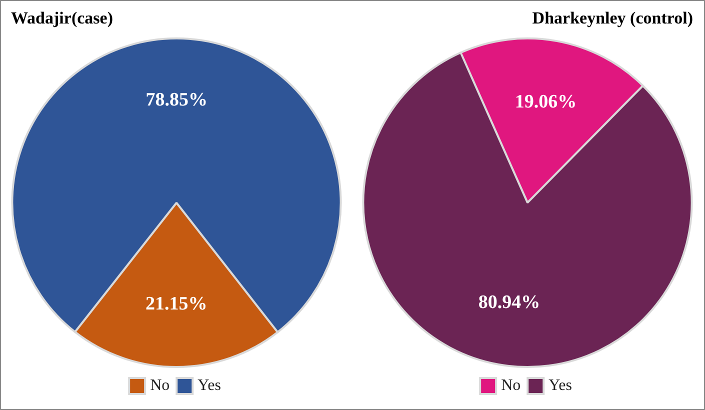 Image resolution: width=705 pixels, height=410 pixels. Describe the element at coordinates (509, 302) in the screenshot. I see `data-label: 80.94%` at that location.